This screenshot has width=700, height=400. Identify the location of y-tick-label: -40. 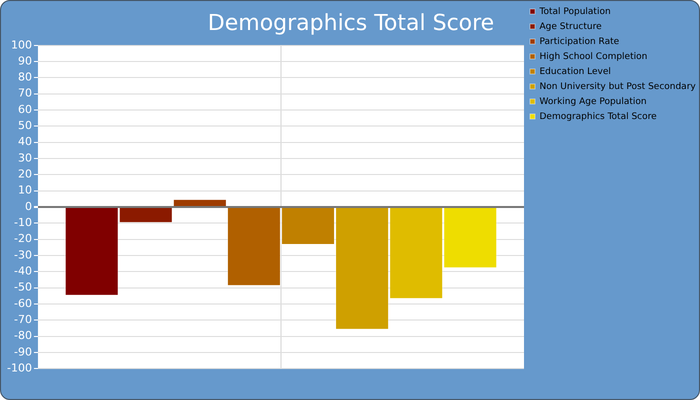
(23, 271).